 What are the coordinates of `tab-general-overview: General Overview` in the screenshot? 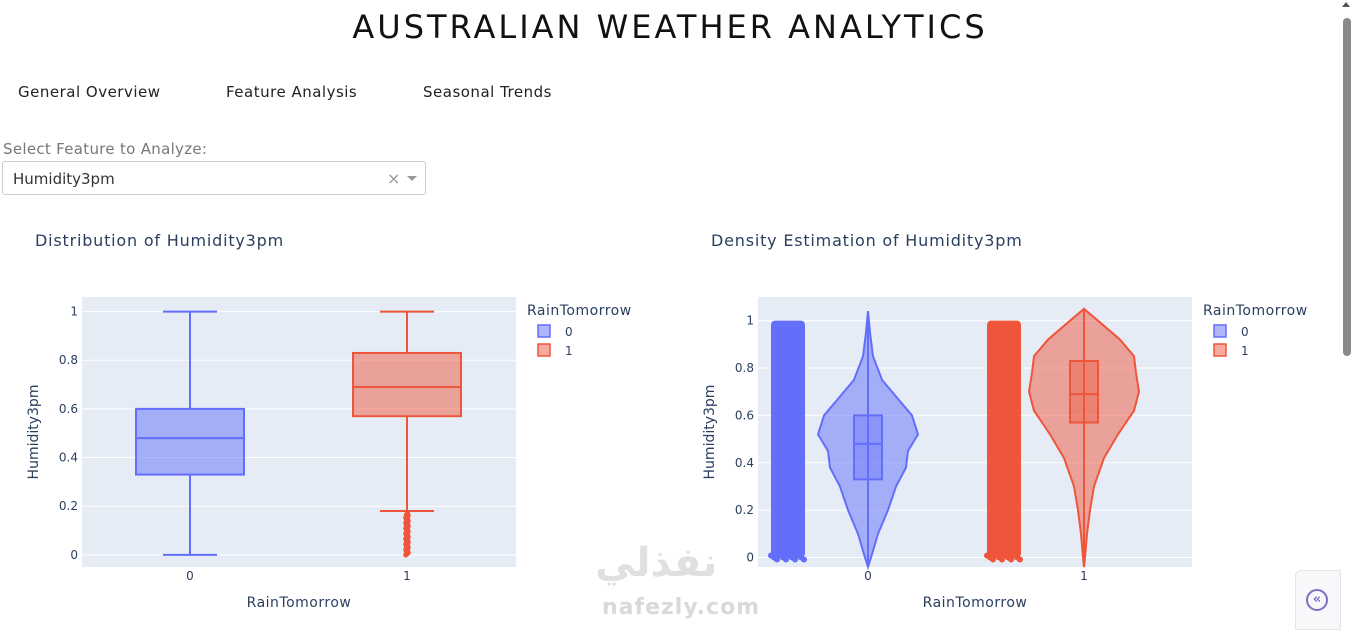 It's located at (89, 92).